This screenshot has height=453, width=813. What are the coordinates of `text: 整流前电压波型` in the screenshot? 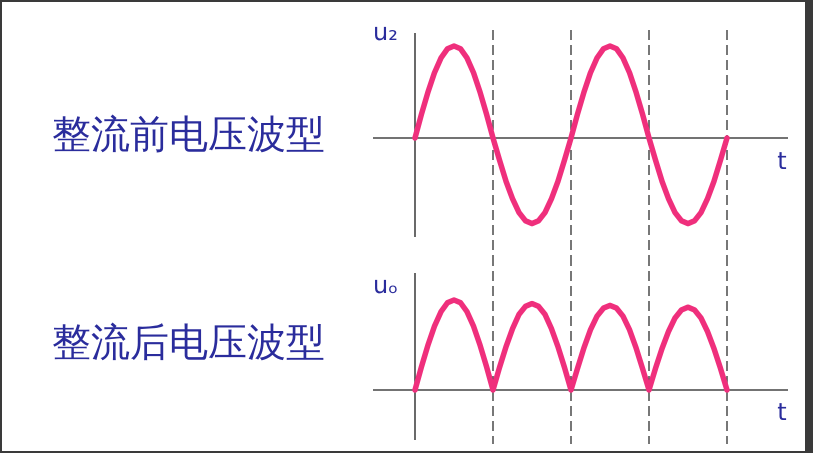 It's located at (188, 135).